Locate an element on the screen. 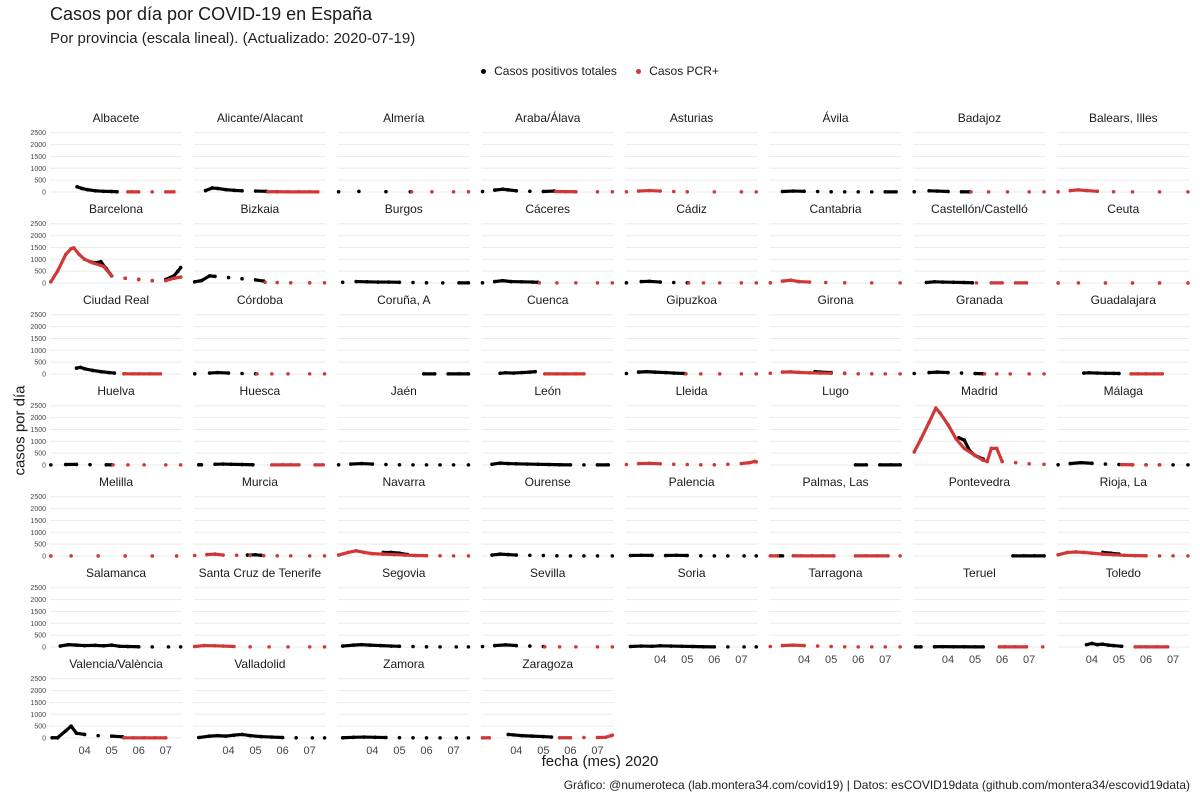 The height and width of the screenshot is (800, 1200). facet-title: Coruña, A is located at coordinates (403, 300).